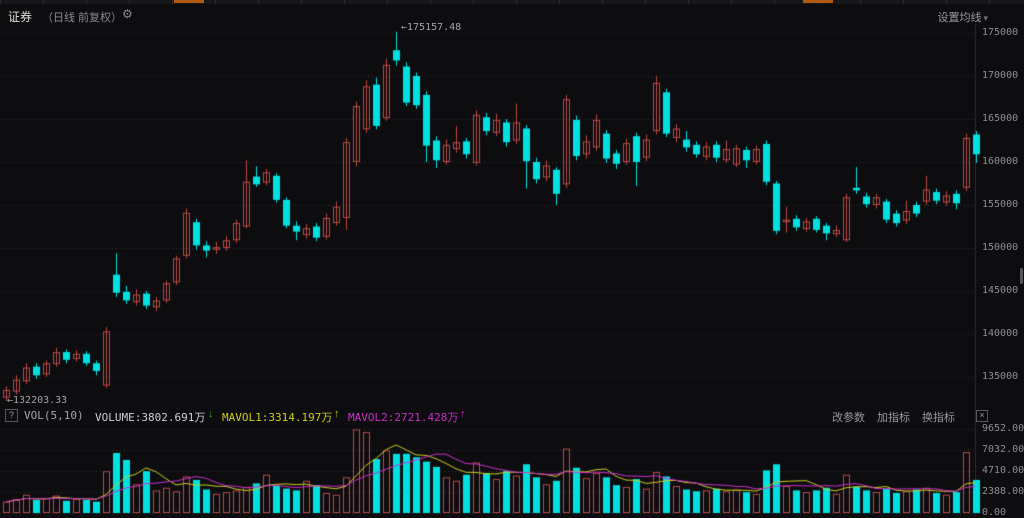 The image size is (1024, 518). I want to click on price-axis-label: 160000, so click(1000, 161).